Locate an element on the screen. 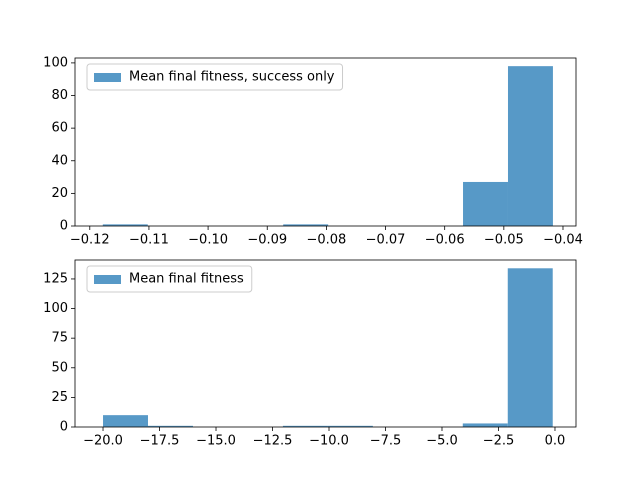 The image size is (640, 480). x-tick-label: −0.09 is located at coordinates (267, 240).